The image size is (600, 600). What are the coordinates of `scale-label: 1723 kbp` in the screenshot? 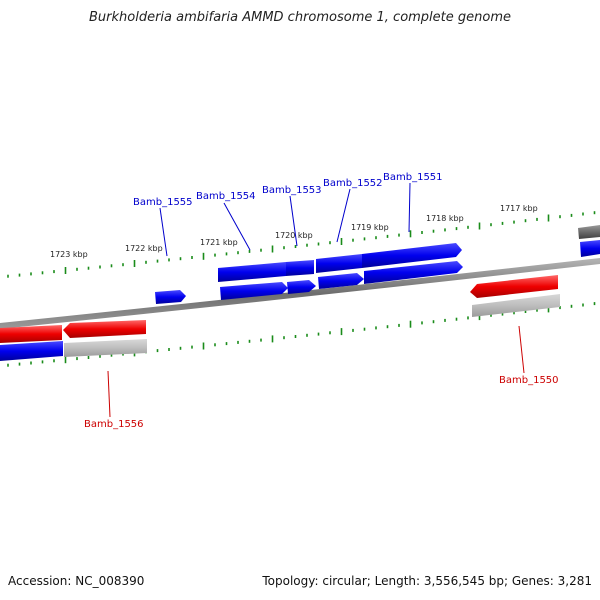 It's located at (69, 254).